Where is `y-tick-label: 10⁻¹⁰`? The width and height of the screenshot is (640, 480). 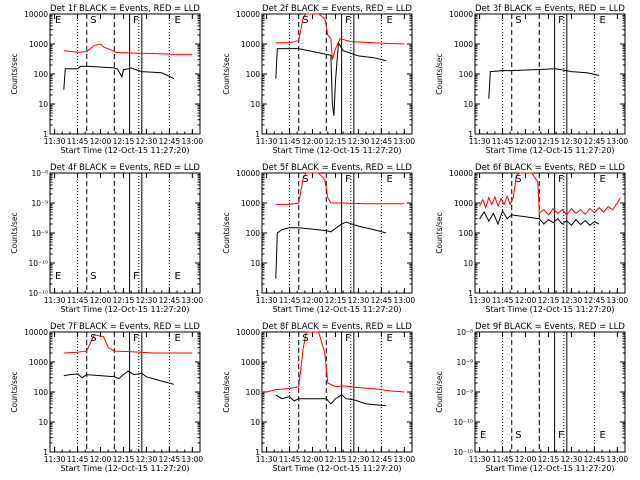
y-tick-label: 10⁻¹⁰ is located at coordinates (38, 263).